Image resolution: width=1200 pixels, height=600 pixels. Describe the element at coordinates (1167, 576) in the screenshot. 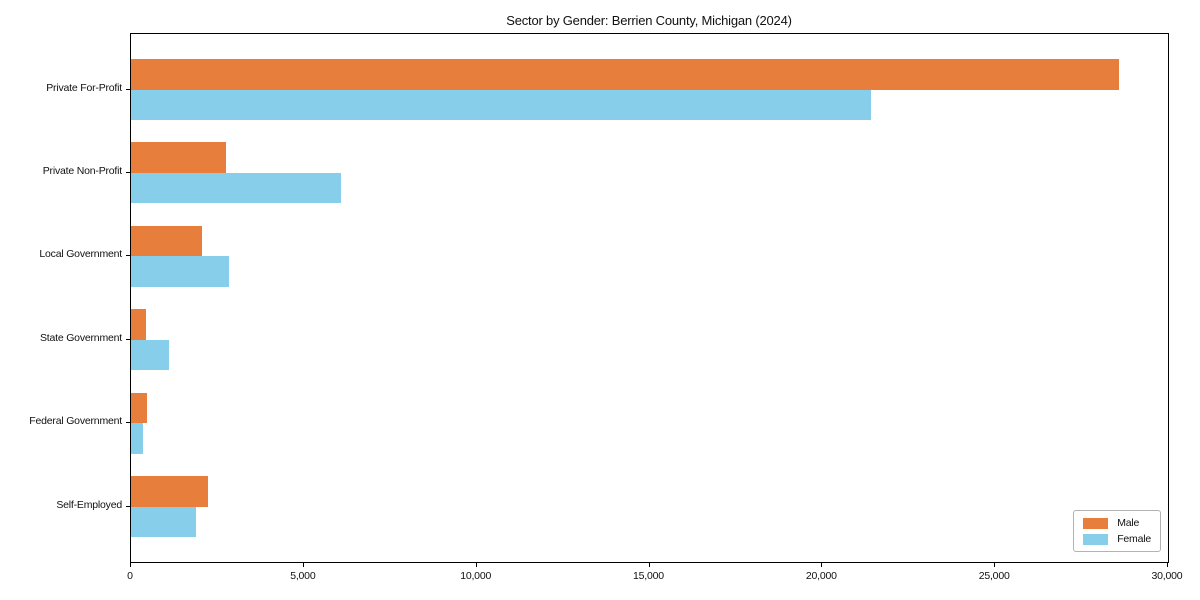

I see `x-axis-tick-label: 30,000` at that location.